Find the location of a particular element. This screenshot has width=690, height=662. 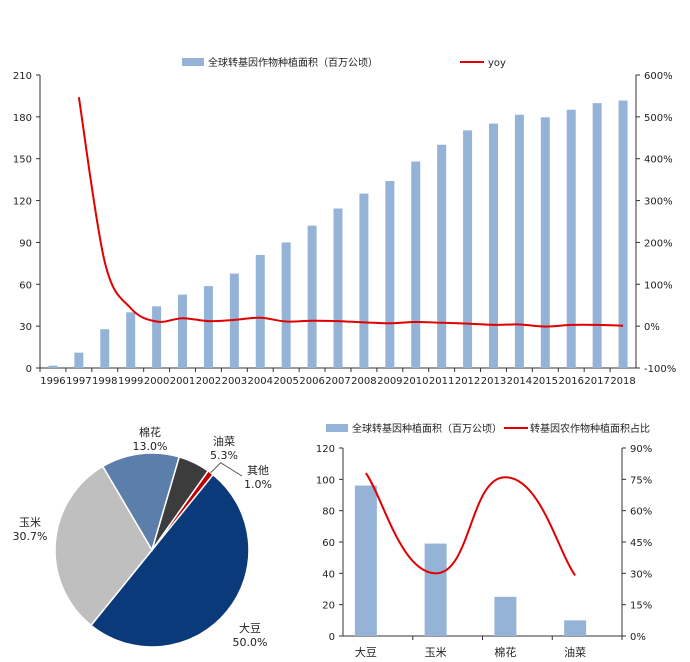

pie-label-value: 5.3% is located at coordinates (224, 455).